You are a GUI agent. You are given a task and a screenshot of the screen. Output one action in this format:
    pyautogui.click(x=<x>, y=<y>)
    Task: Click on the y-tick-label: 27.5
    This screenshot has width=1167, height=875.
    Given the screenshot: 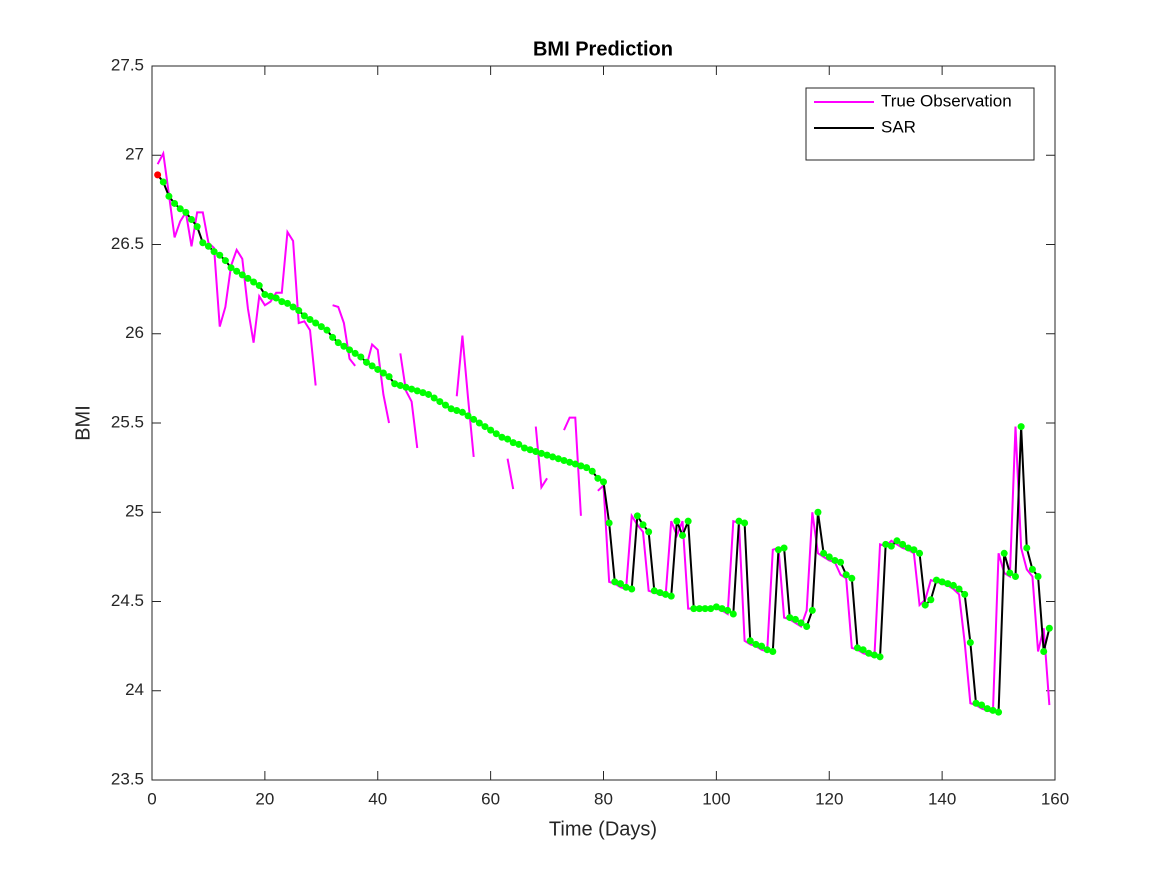 What is the action you would take?
    pyautogui.click(x=127, y=64)
    